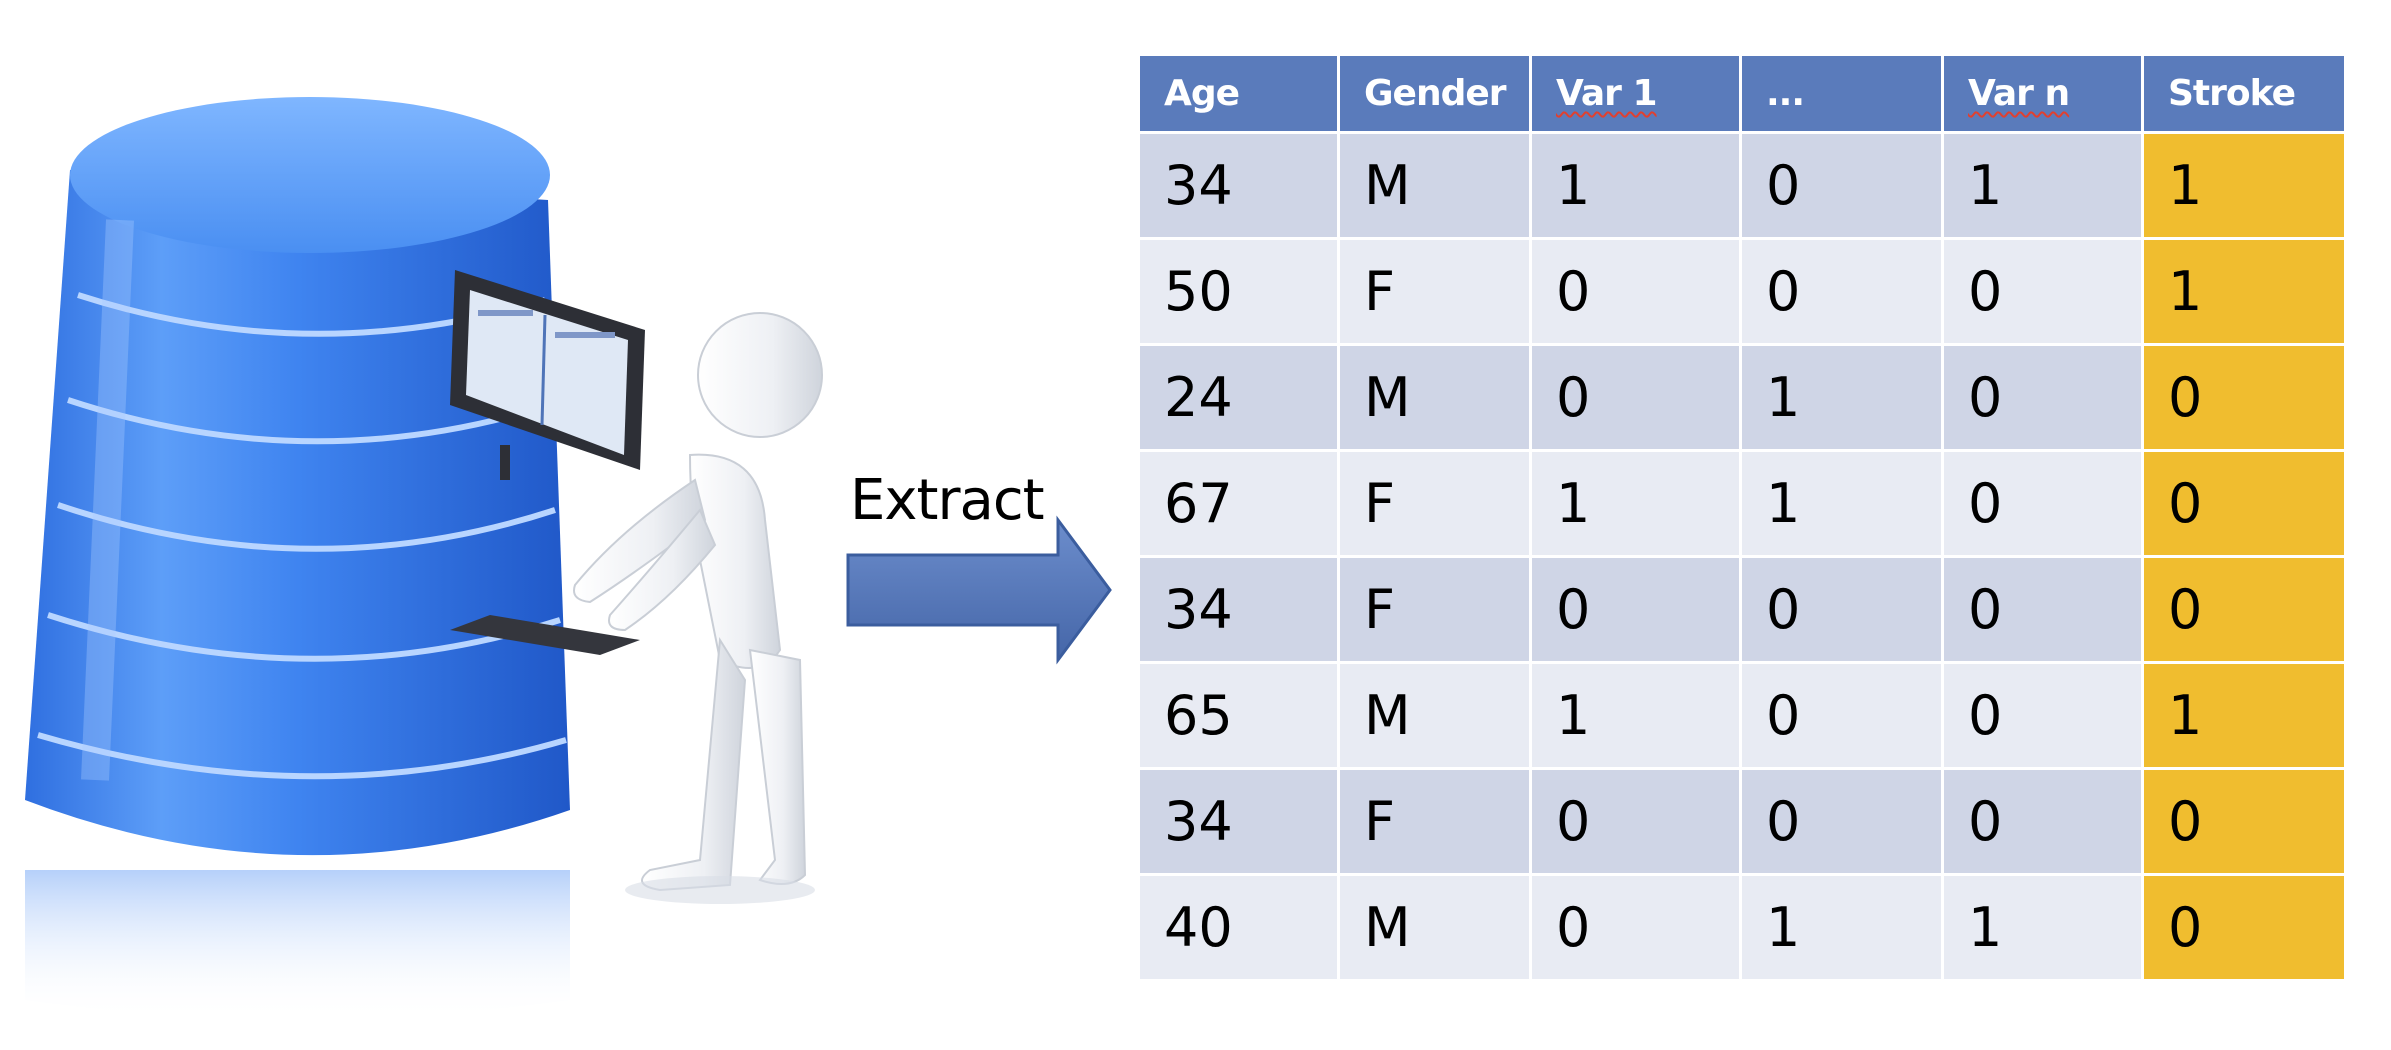 Image resolution: width=2391 pixels, height=1050 pixels. What do you see at coordinates (1238, 291) in the screenshot?
I see `cell-age: 50` at bounding box center [1238, 291].